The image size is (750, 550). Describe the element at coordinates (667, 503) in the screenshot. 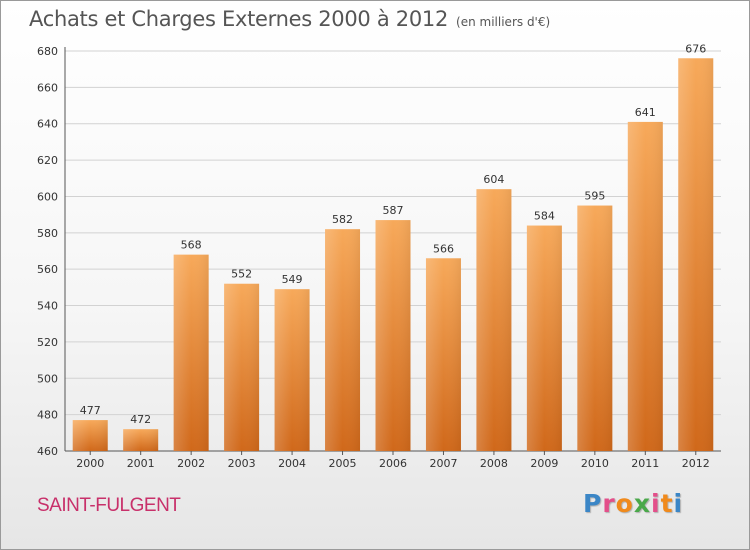

I see `logo-letter: t` at that location.